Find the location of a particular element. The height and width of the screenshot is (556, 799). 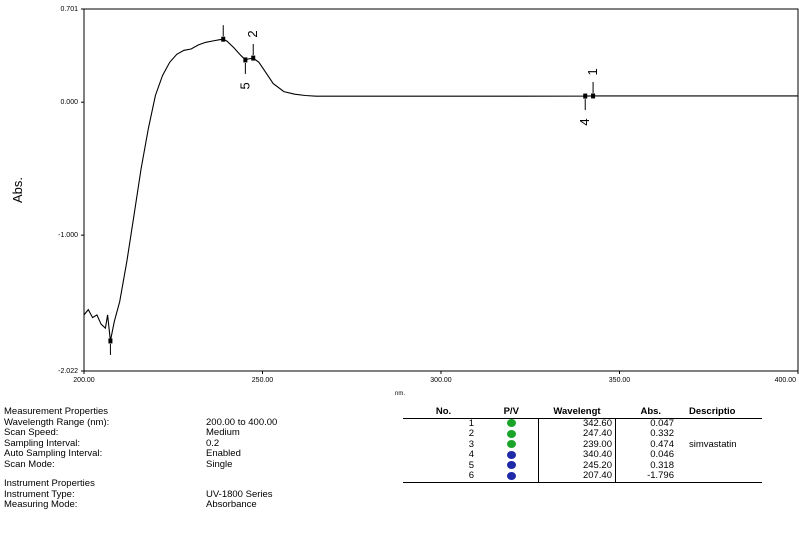

cell-wavelength: 342.60 is located at coordinates (577, 423).